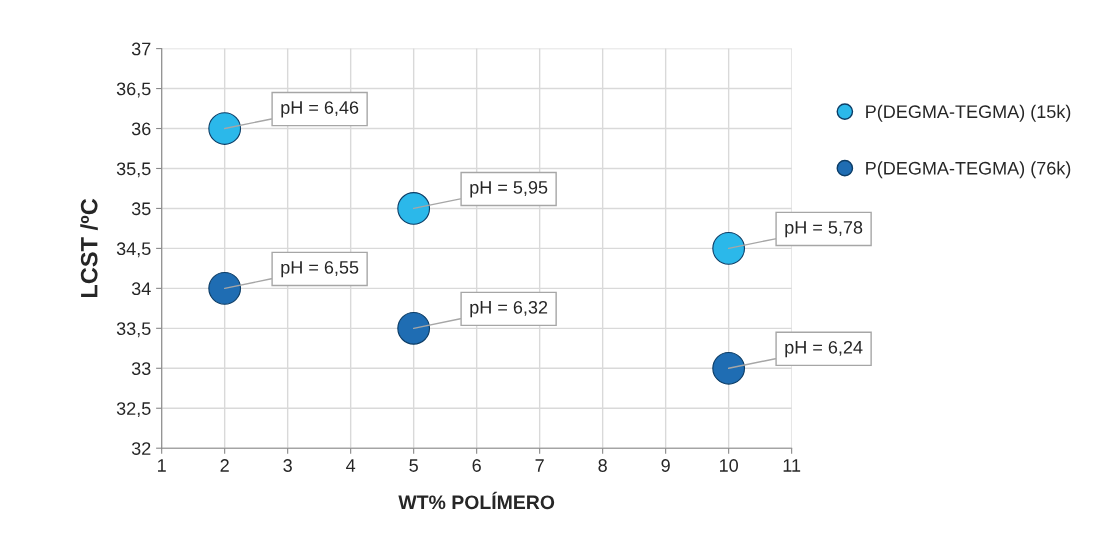 This screenshot has height=540, width=1115. What do you see at coordinates (141, 368) in the screenshot?
I see `y-tick-label: 33` at bounding box center [141, 368].